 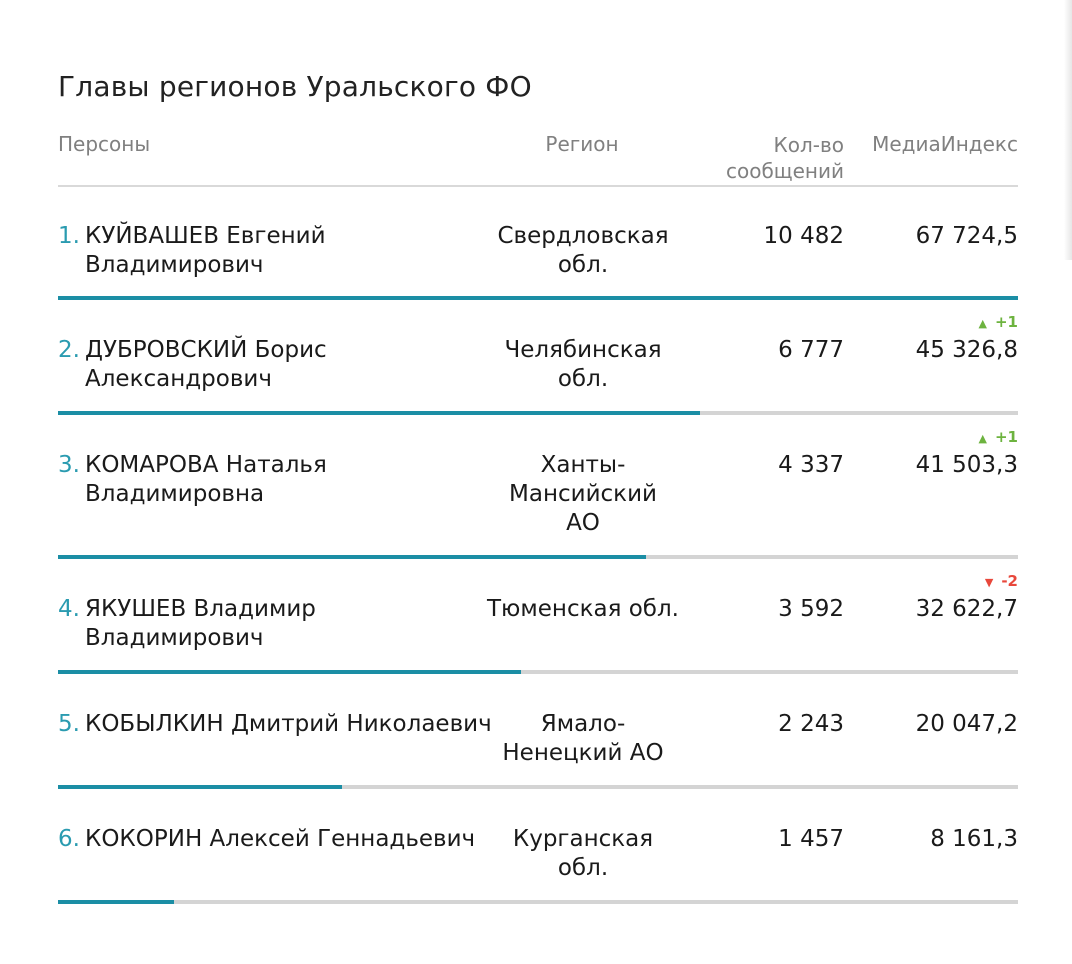 I want to click on person-name: КОБЫЛКИН Дмитрий Николаевич, so click(x=288, y=724).